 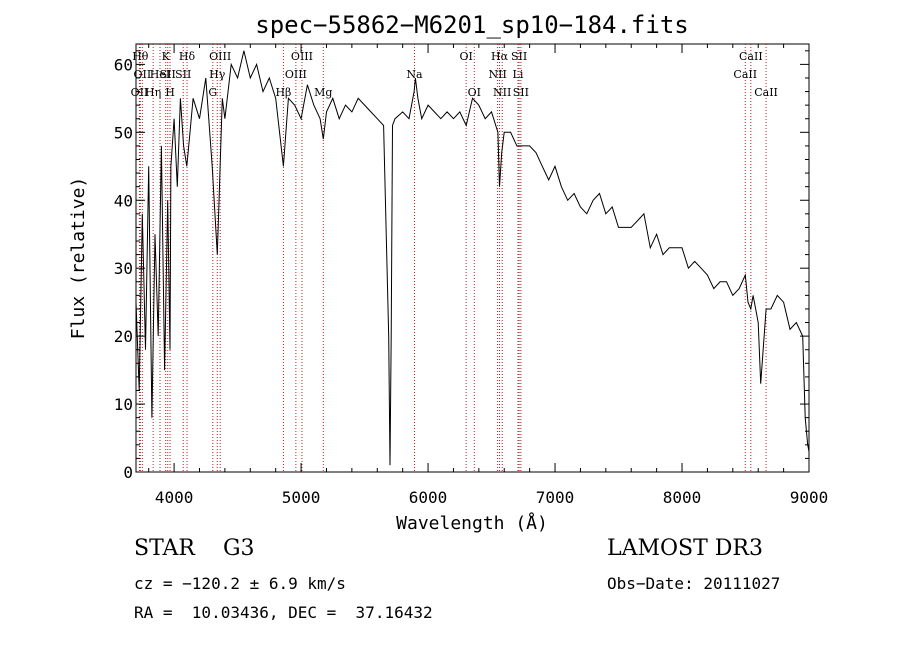 What do you see at coordinates (170, 92) in the screenshot?
I see `spectral-line-label: H` at bounding box center [170, 92].